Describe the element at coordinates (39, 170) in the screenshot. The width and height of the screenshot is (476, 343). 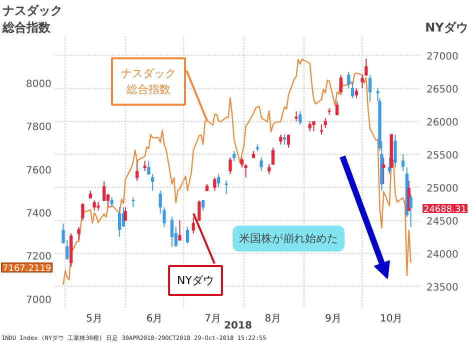
I see `y-tick-label: 7600` at that location.